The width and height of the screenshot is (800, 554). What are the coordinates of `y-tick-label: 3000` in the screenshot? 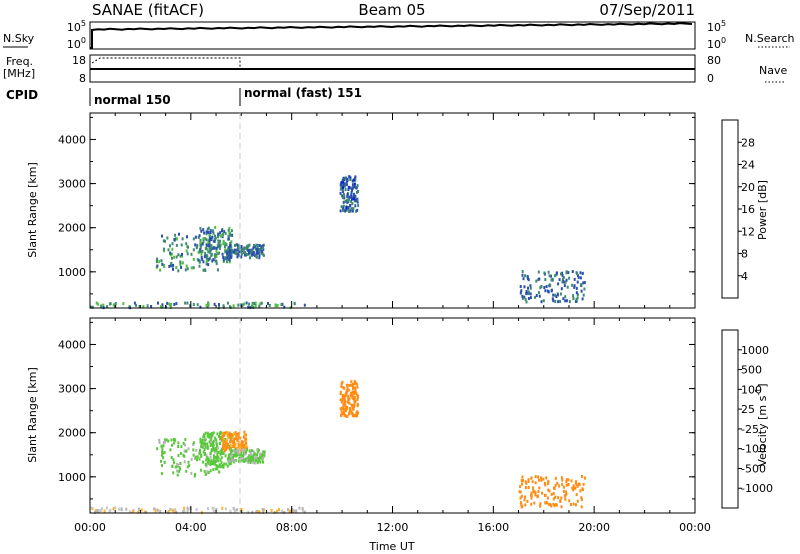 It's located at (72, 389).